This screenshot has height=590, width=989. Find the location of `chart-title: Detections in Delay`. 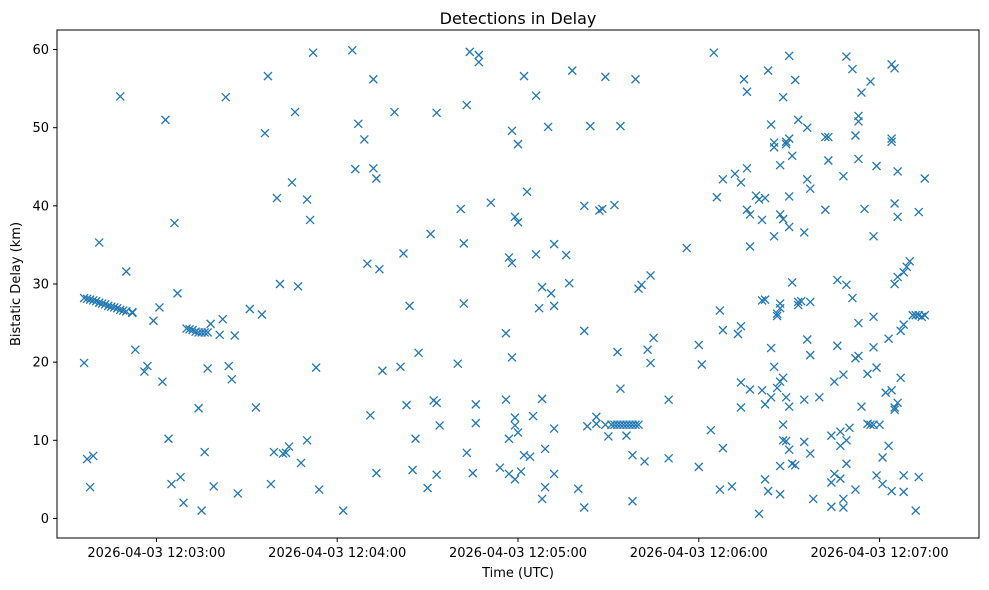

chart-title: Detections in Delay is located at coordinates (518, 18).